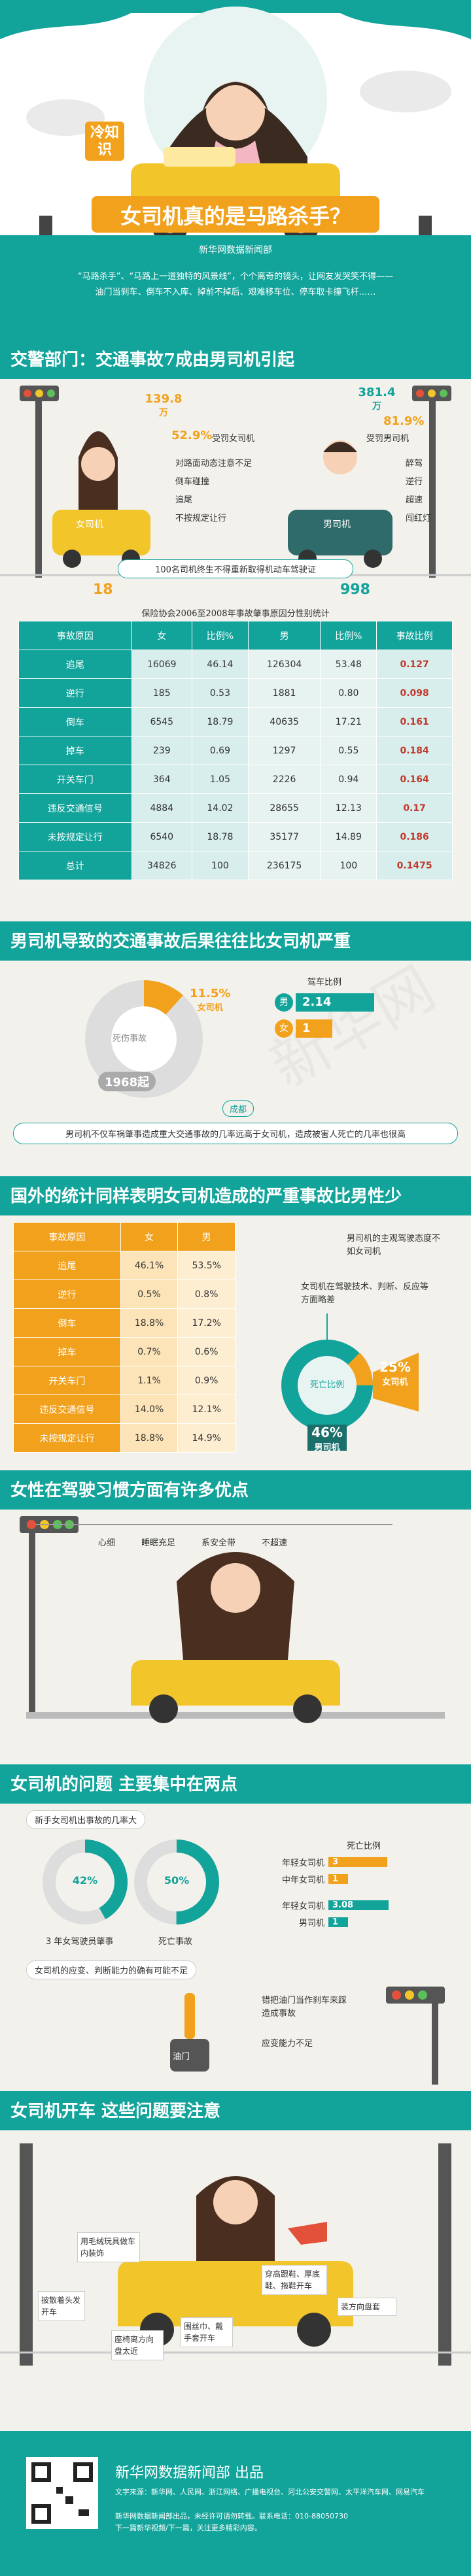  I want to click on license-revoked-note: 100名司机终生不得重新取得机动车驾驶证, so click(235, 568).